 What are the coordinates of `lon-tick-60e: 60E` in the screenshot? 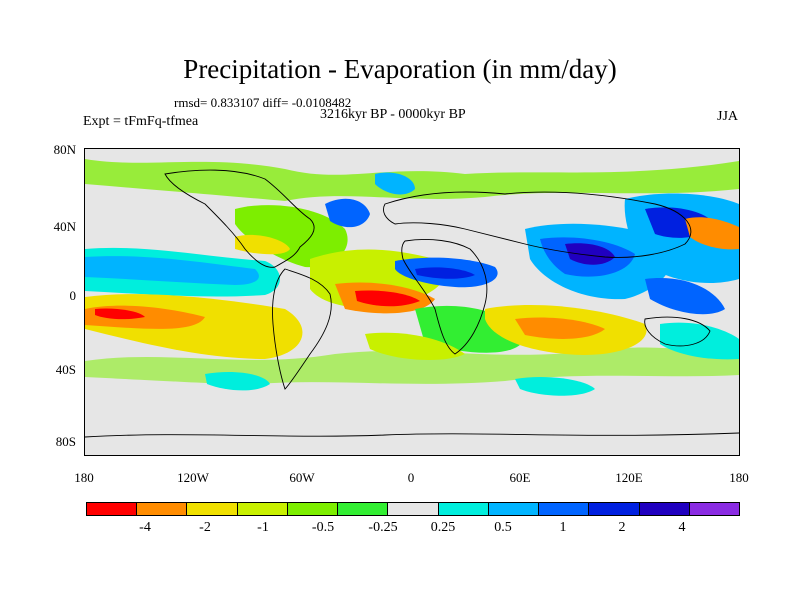 It's located at (520, 477).